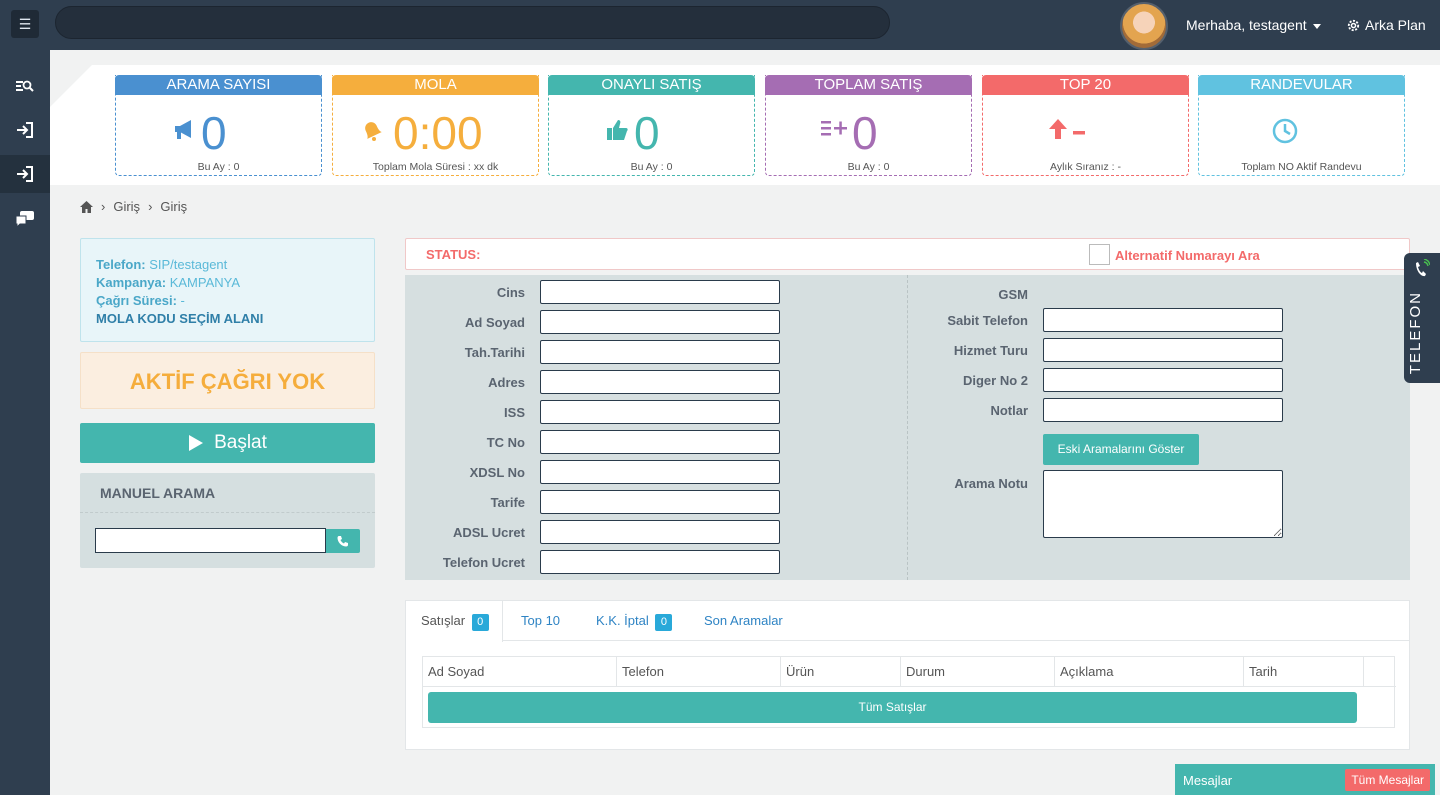 The height and width of the screenshot is (795, 1440). Describe the element at coordinates (1067, 129) in the screenshot. I see `arrow-up-icon` at that location.